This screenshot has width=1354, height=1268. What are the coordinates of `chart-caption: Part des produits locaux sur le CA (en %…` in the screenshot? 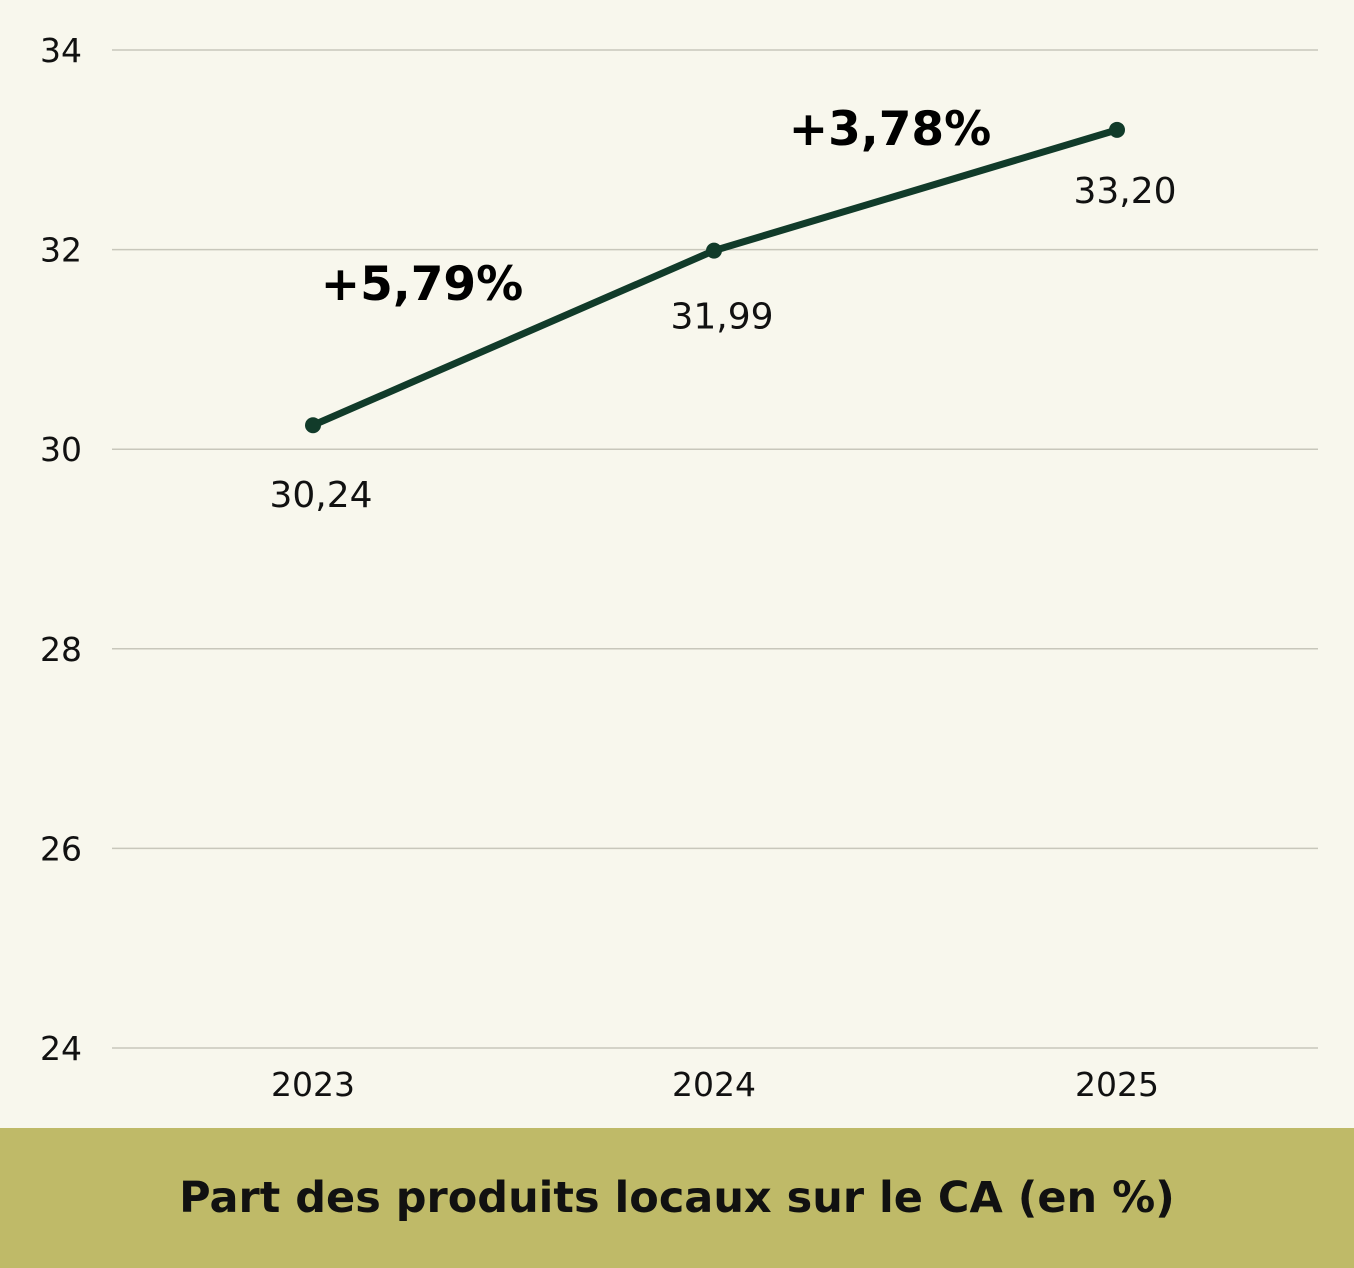 It's located at (677, 1198).